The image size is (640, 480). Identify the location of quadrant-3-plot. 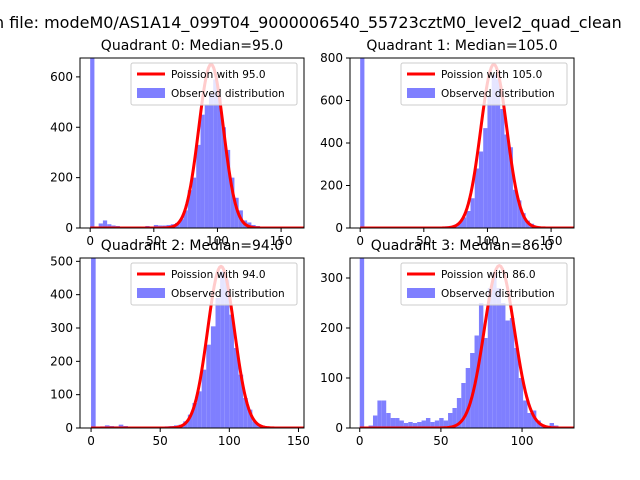
(466, 343).